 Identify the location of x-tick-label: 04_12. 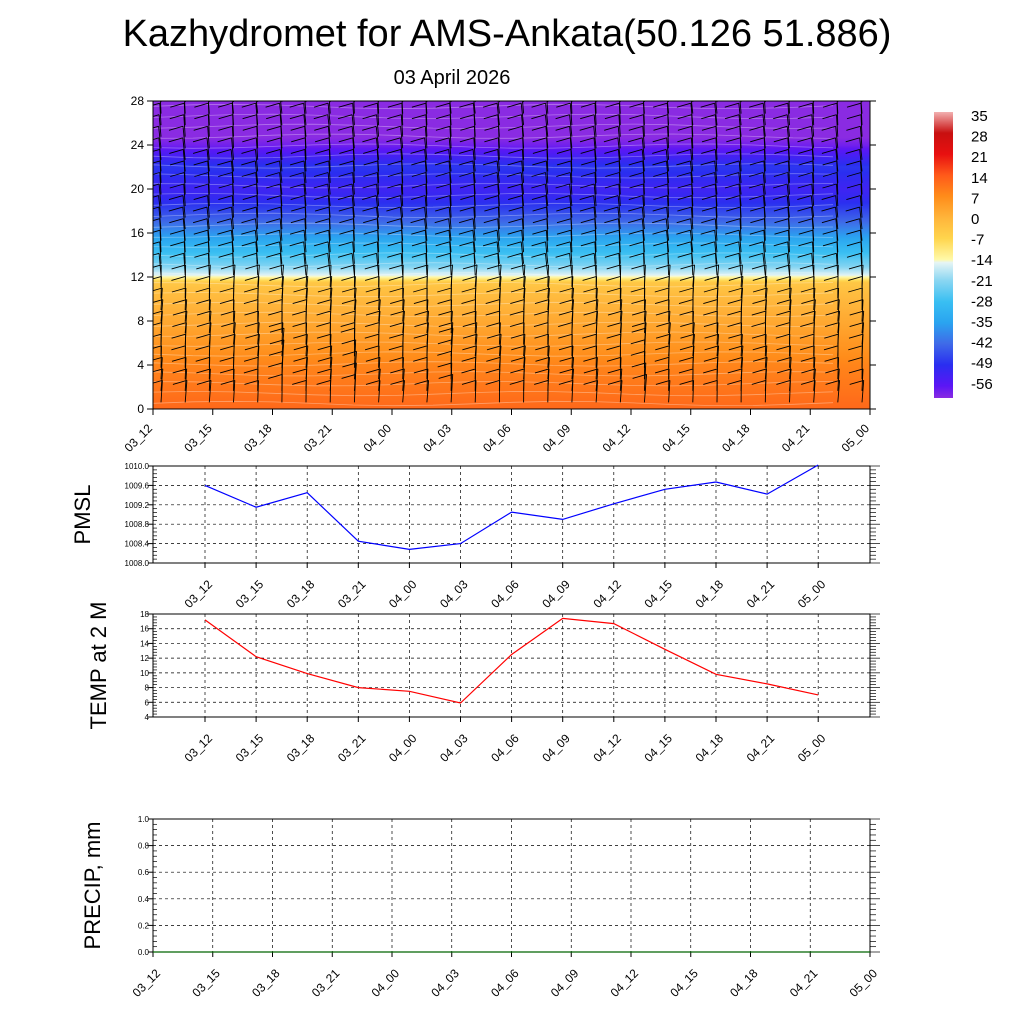
(607, 748).